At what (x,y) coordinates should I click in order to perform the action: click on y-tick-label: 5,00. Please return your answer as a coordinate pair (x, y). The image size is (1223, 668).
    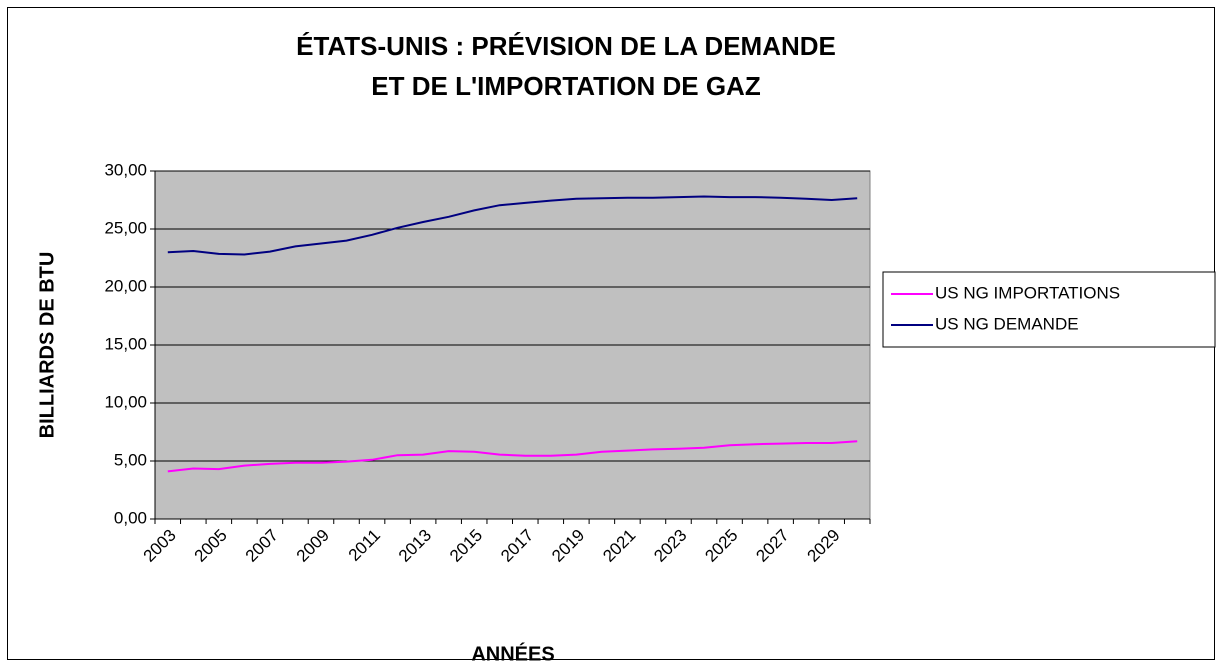
    Looking at the image, I should click on (130, 459).